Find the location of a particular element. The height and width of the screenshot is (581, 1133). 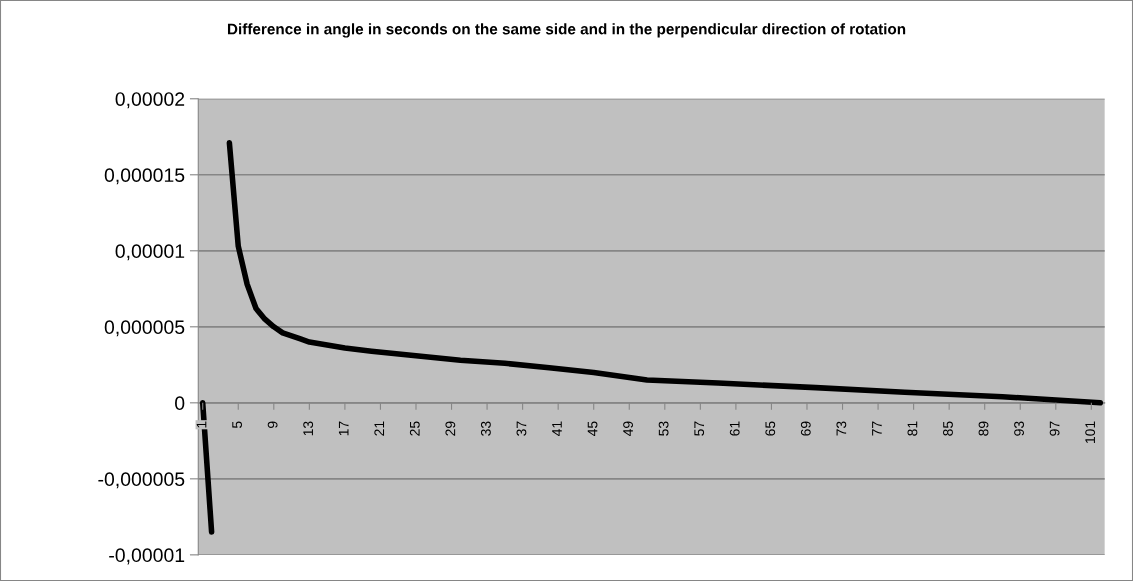

x-tick-label: 49 is located at coordinates (628, 429).